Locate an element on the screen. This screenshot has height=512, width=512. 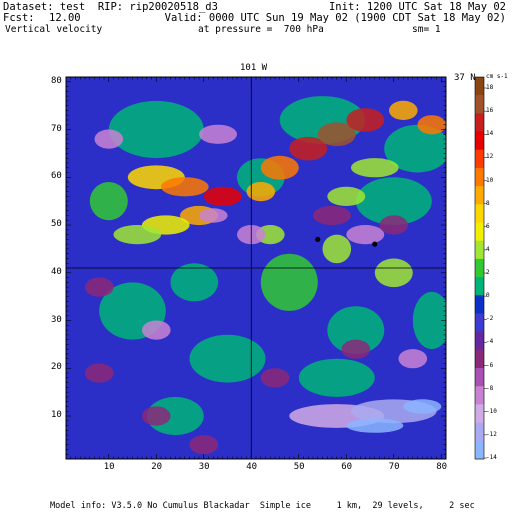
colorbar is located at coordinates (480, 268).